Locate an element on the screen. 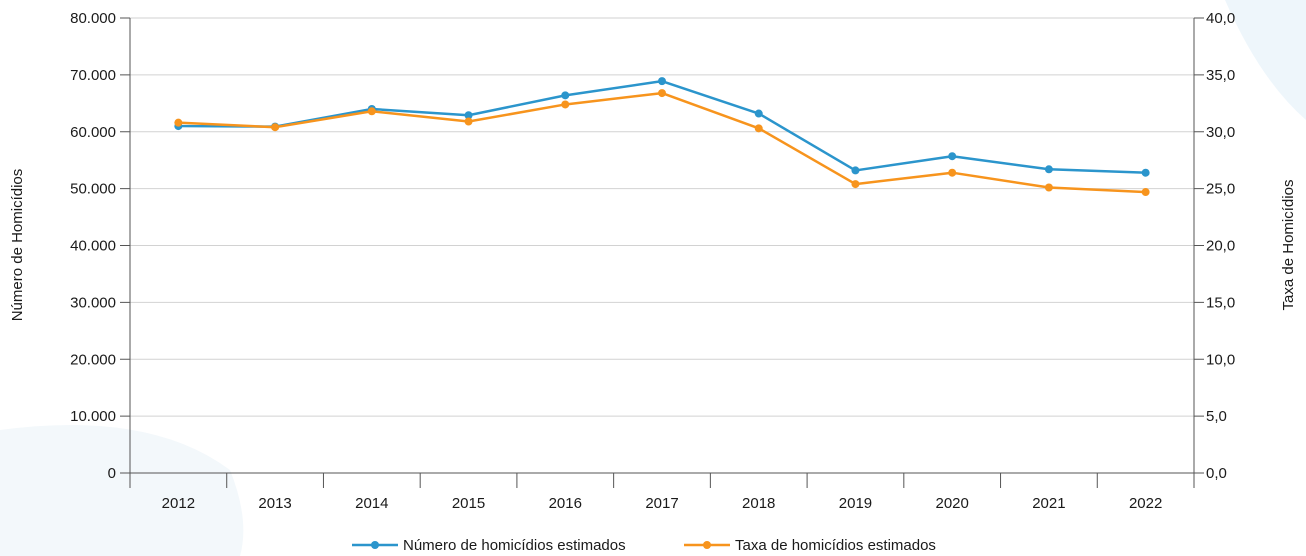 The width and height of the screenshot is (1306, 556). x-tick-label: 2018 is located at coordinates (758, 503).